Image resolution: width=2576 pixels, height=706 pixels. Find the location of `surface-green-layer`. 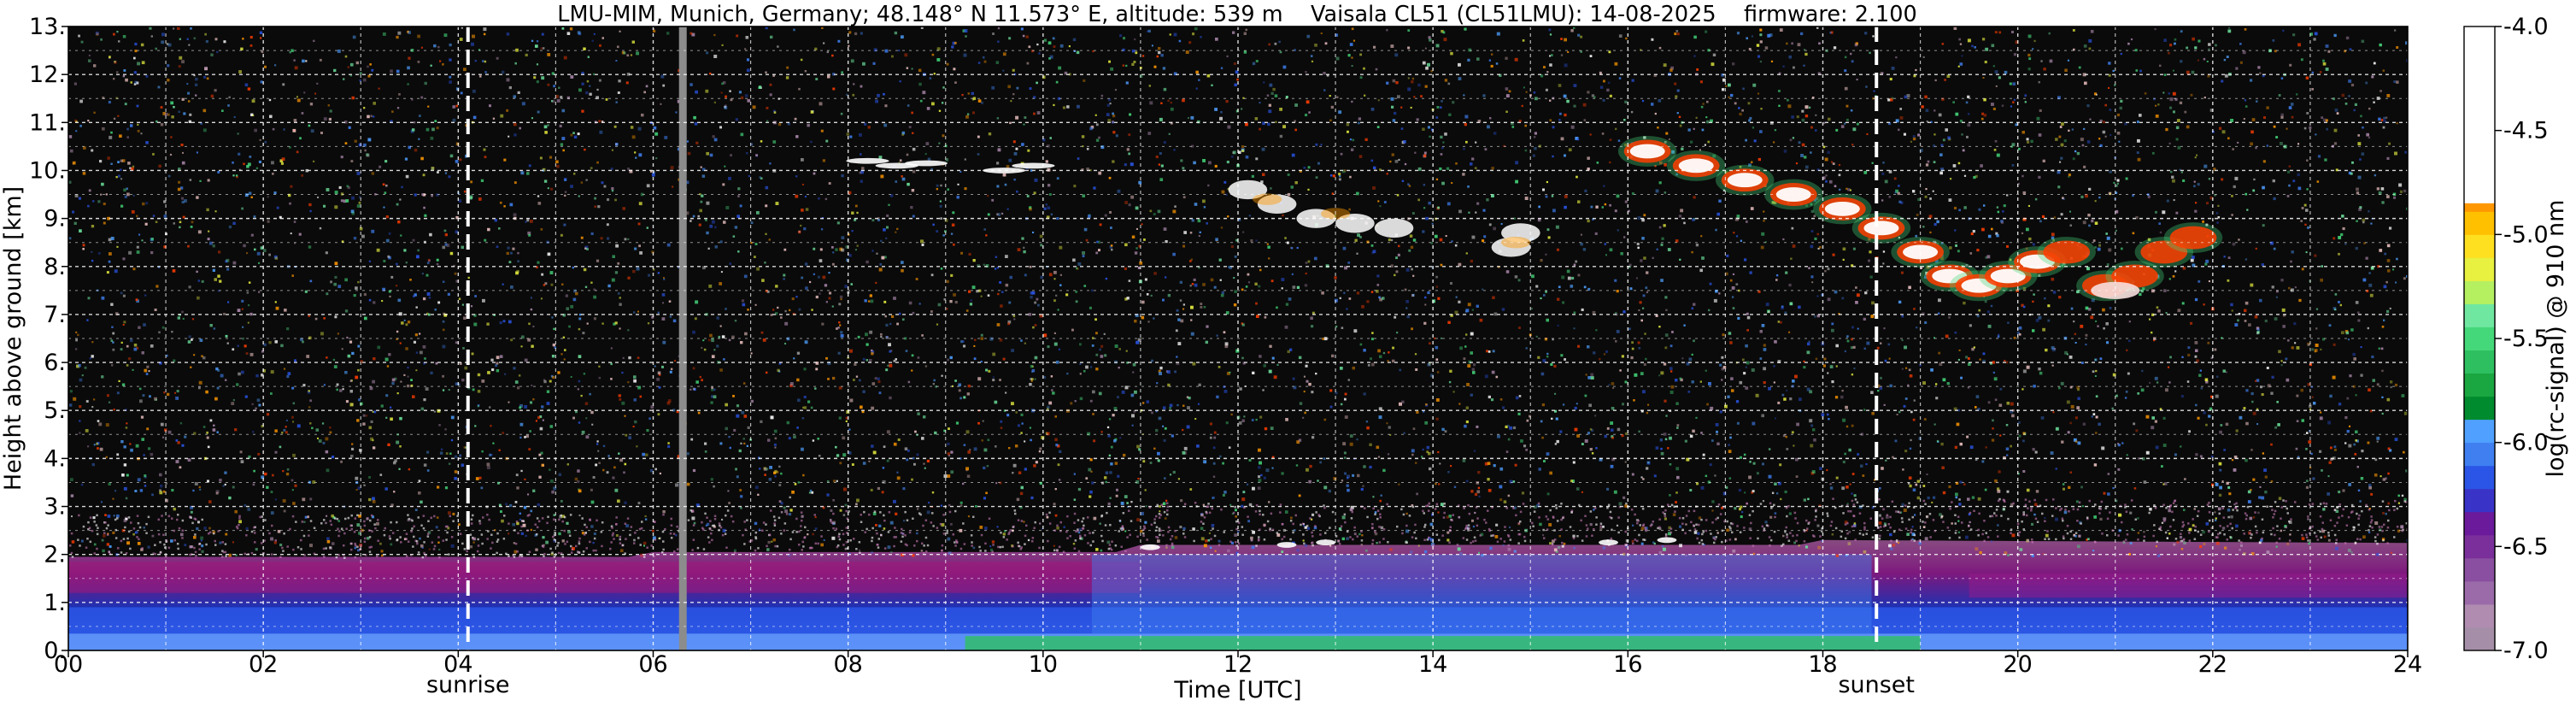

surface-green-layer is located at coordinates (1443, 643).